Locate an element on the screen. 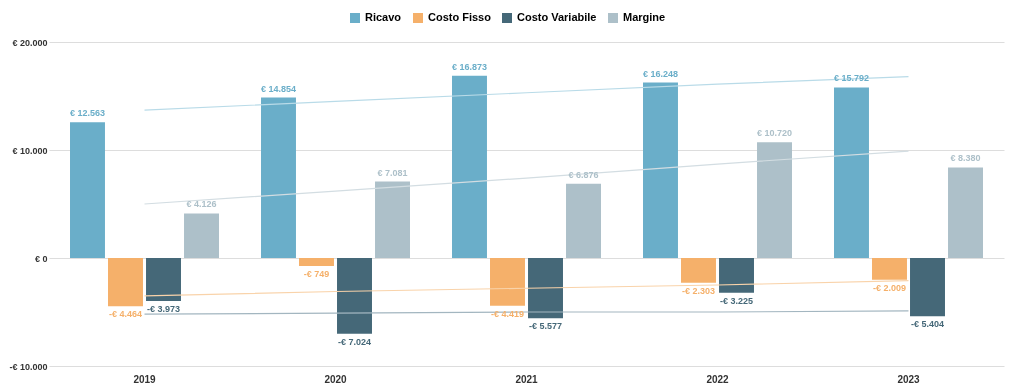  data-label: -€ 4.419 is located at coordinates (507, 313).